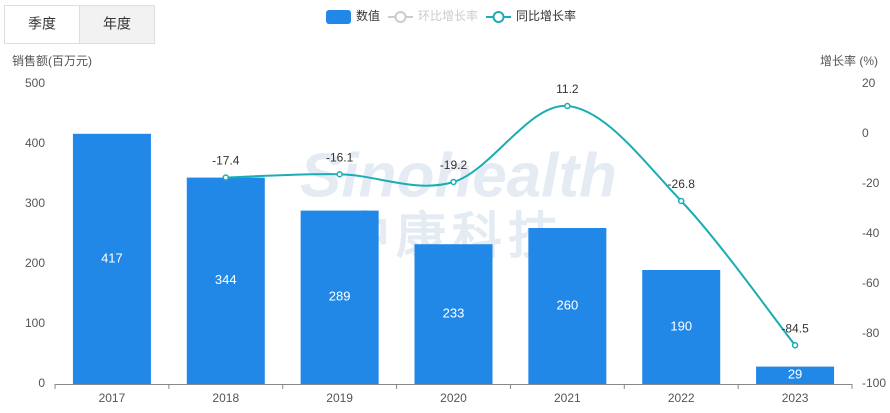 The height and width of the screenshot is (413, 890). I want to click on tab, so click(42, 24).